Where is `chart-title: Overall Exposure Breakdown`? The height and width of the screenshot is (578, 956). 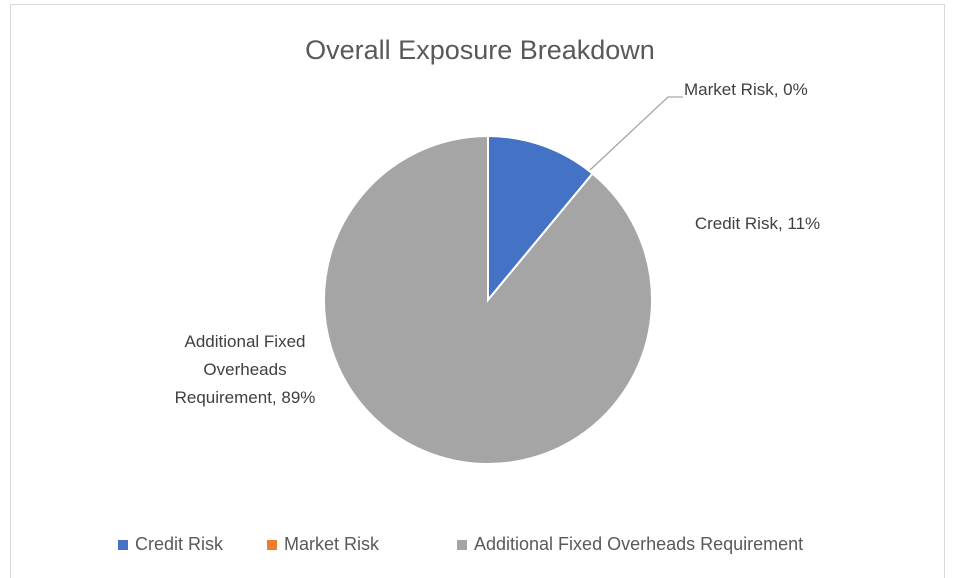 chart-title: Overall Exposure Breakdown is located at coordinates (480, 50).